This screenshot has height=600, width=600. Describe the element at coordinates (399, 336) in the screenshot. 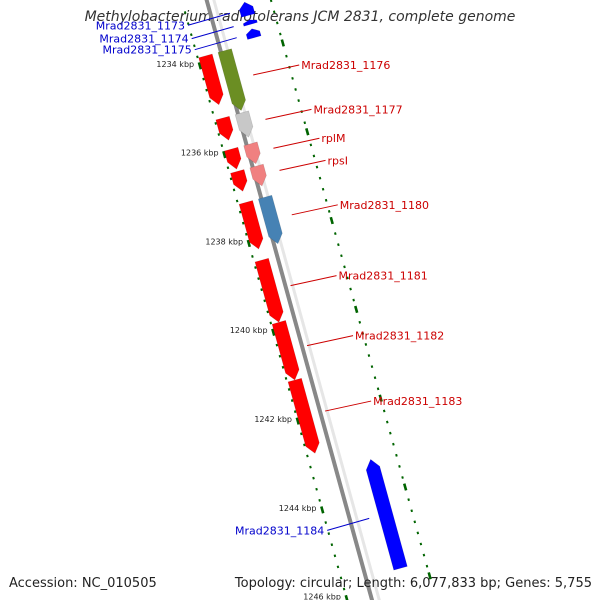

I see `gene-label-mrad2831_1182: Mrad2831_1182` at that location.